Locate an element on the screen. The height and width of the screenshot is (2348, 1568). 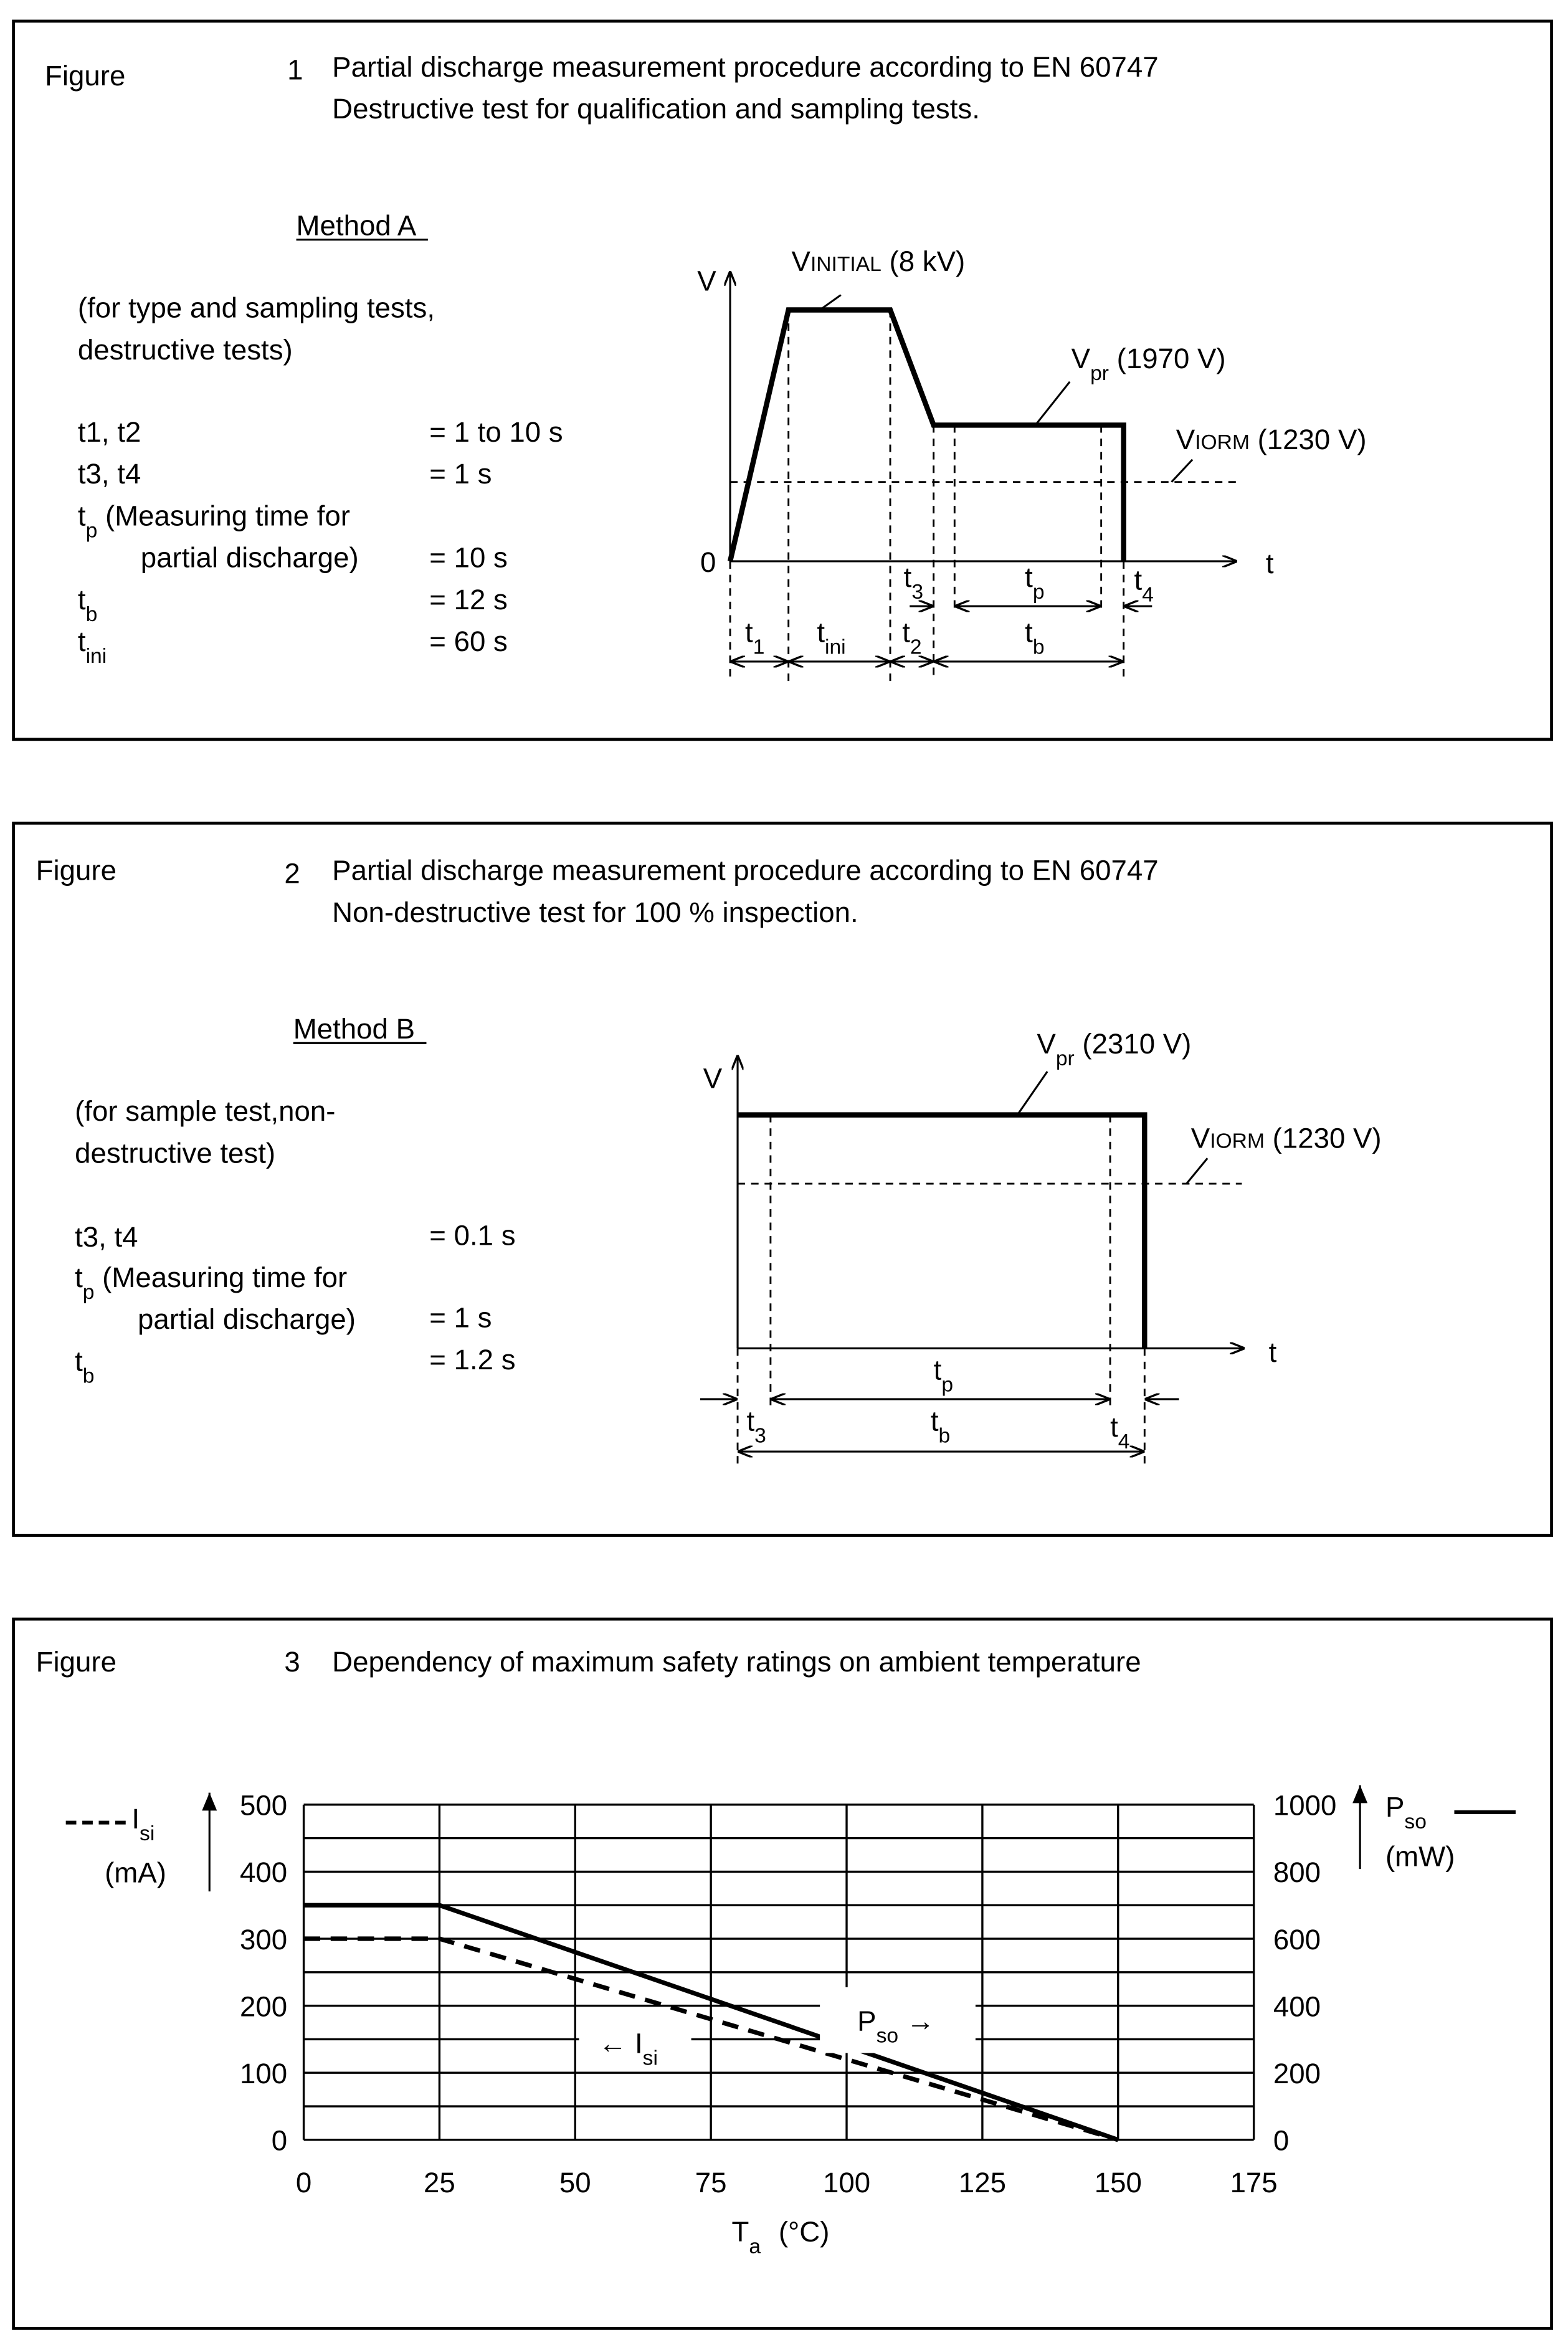
y-left-tick-label: 0 is located at coordinates (279, 2141).